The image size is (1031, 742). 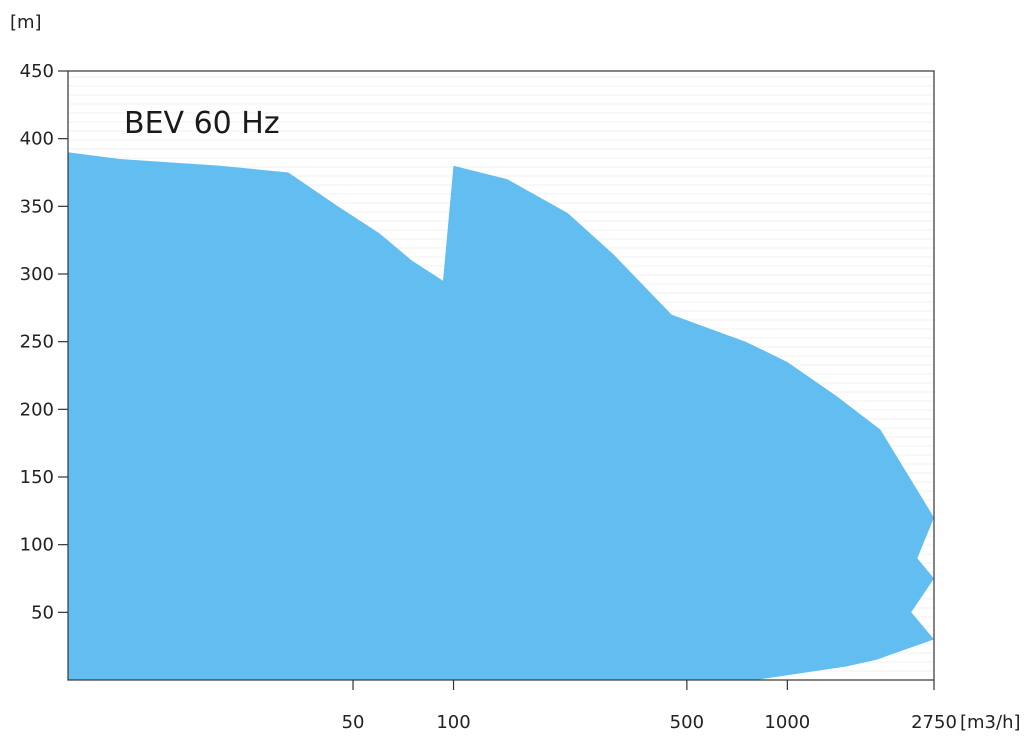 I want to click on chart-title: BEV 60 Hz, so click(x=202, y=123).